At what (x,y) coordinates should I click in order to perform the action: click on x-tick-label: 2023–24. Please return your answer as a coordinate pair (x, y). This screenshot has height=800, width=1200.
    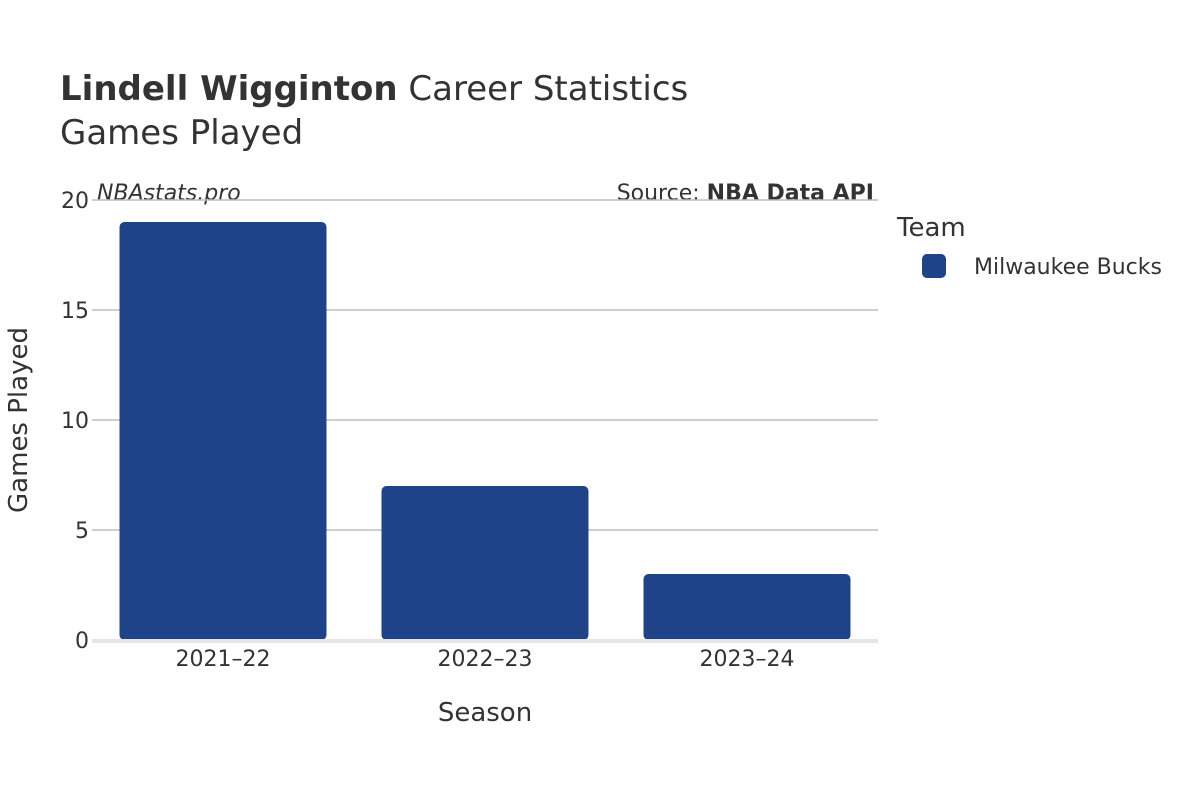
    Looking at the image, I should click on (747, 659).